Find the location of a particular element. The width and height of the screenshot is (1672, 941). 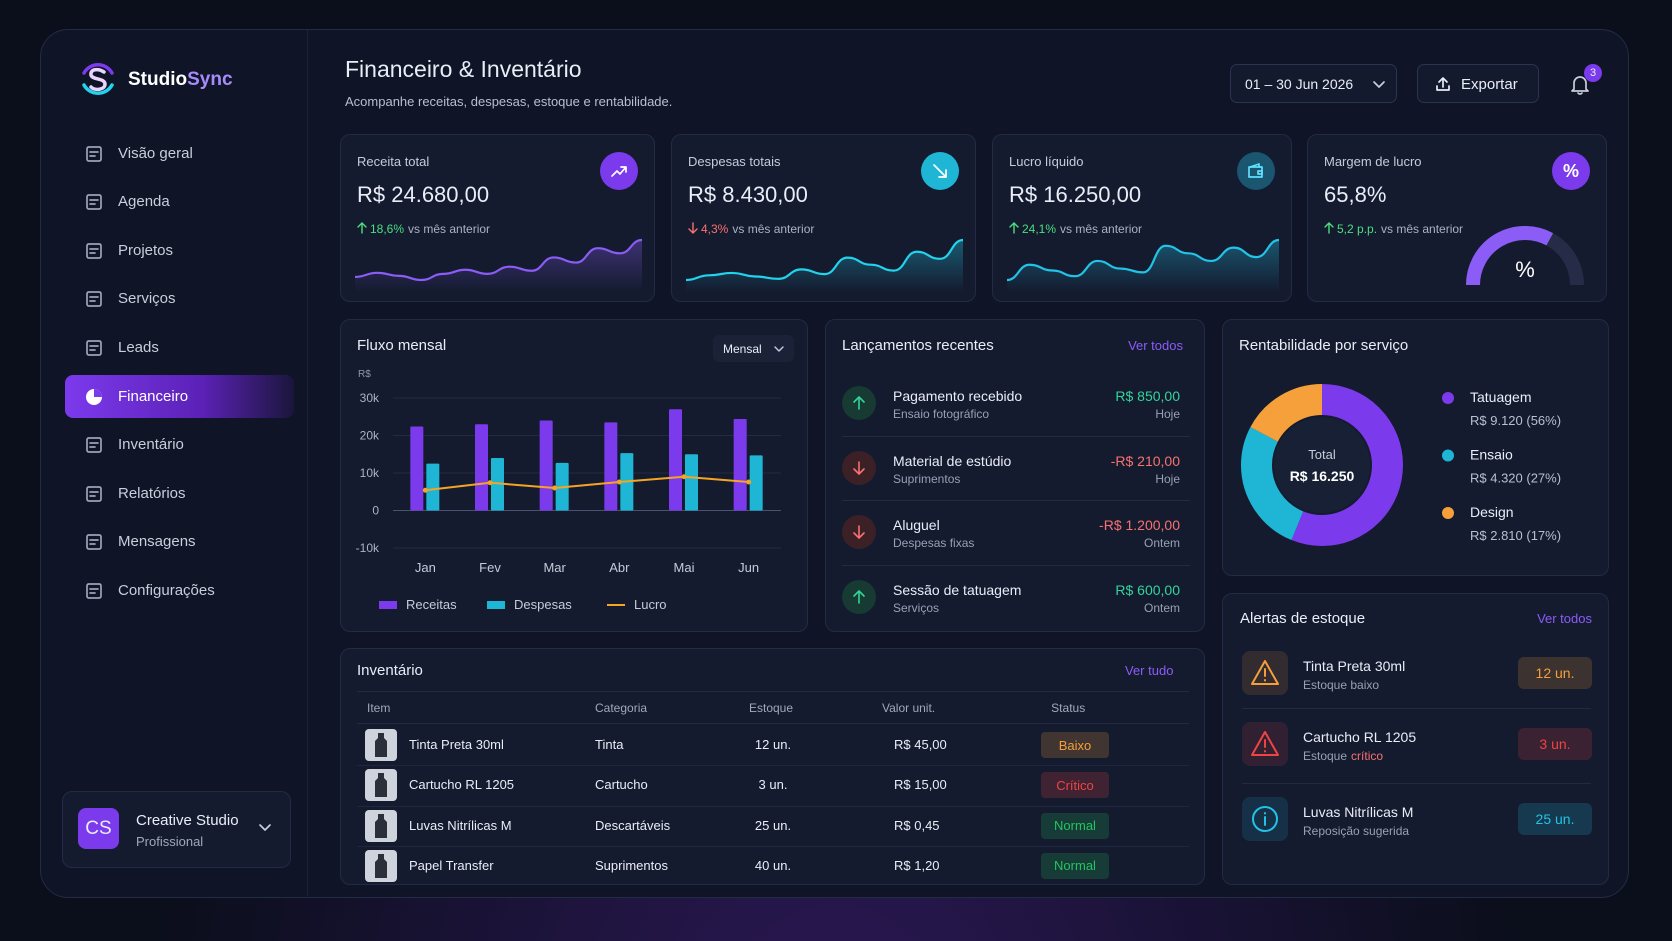

gauge-label: % is located at coordinates (1525, 269).